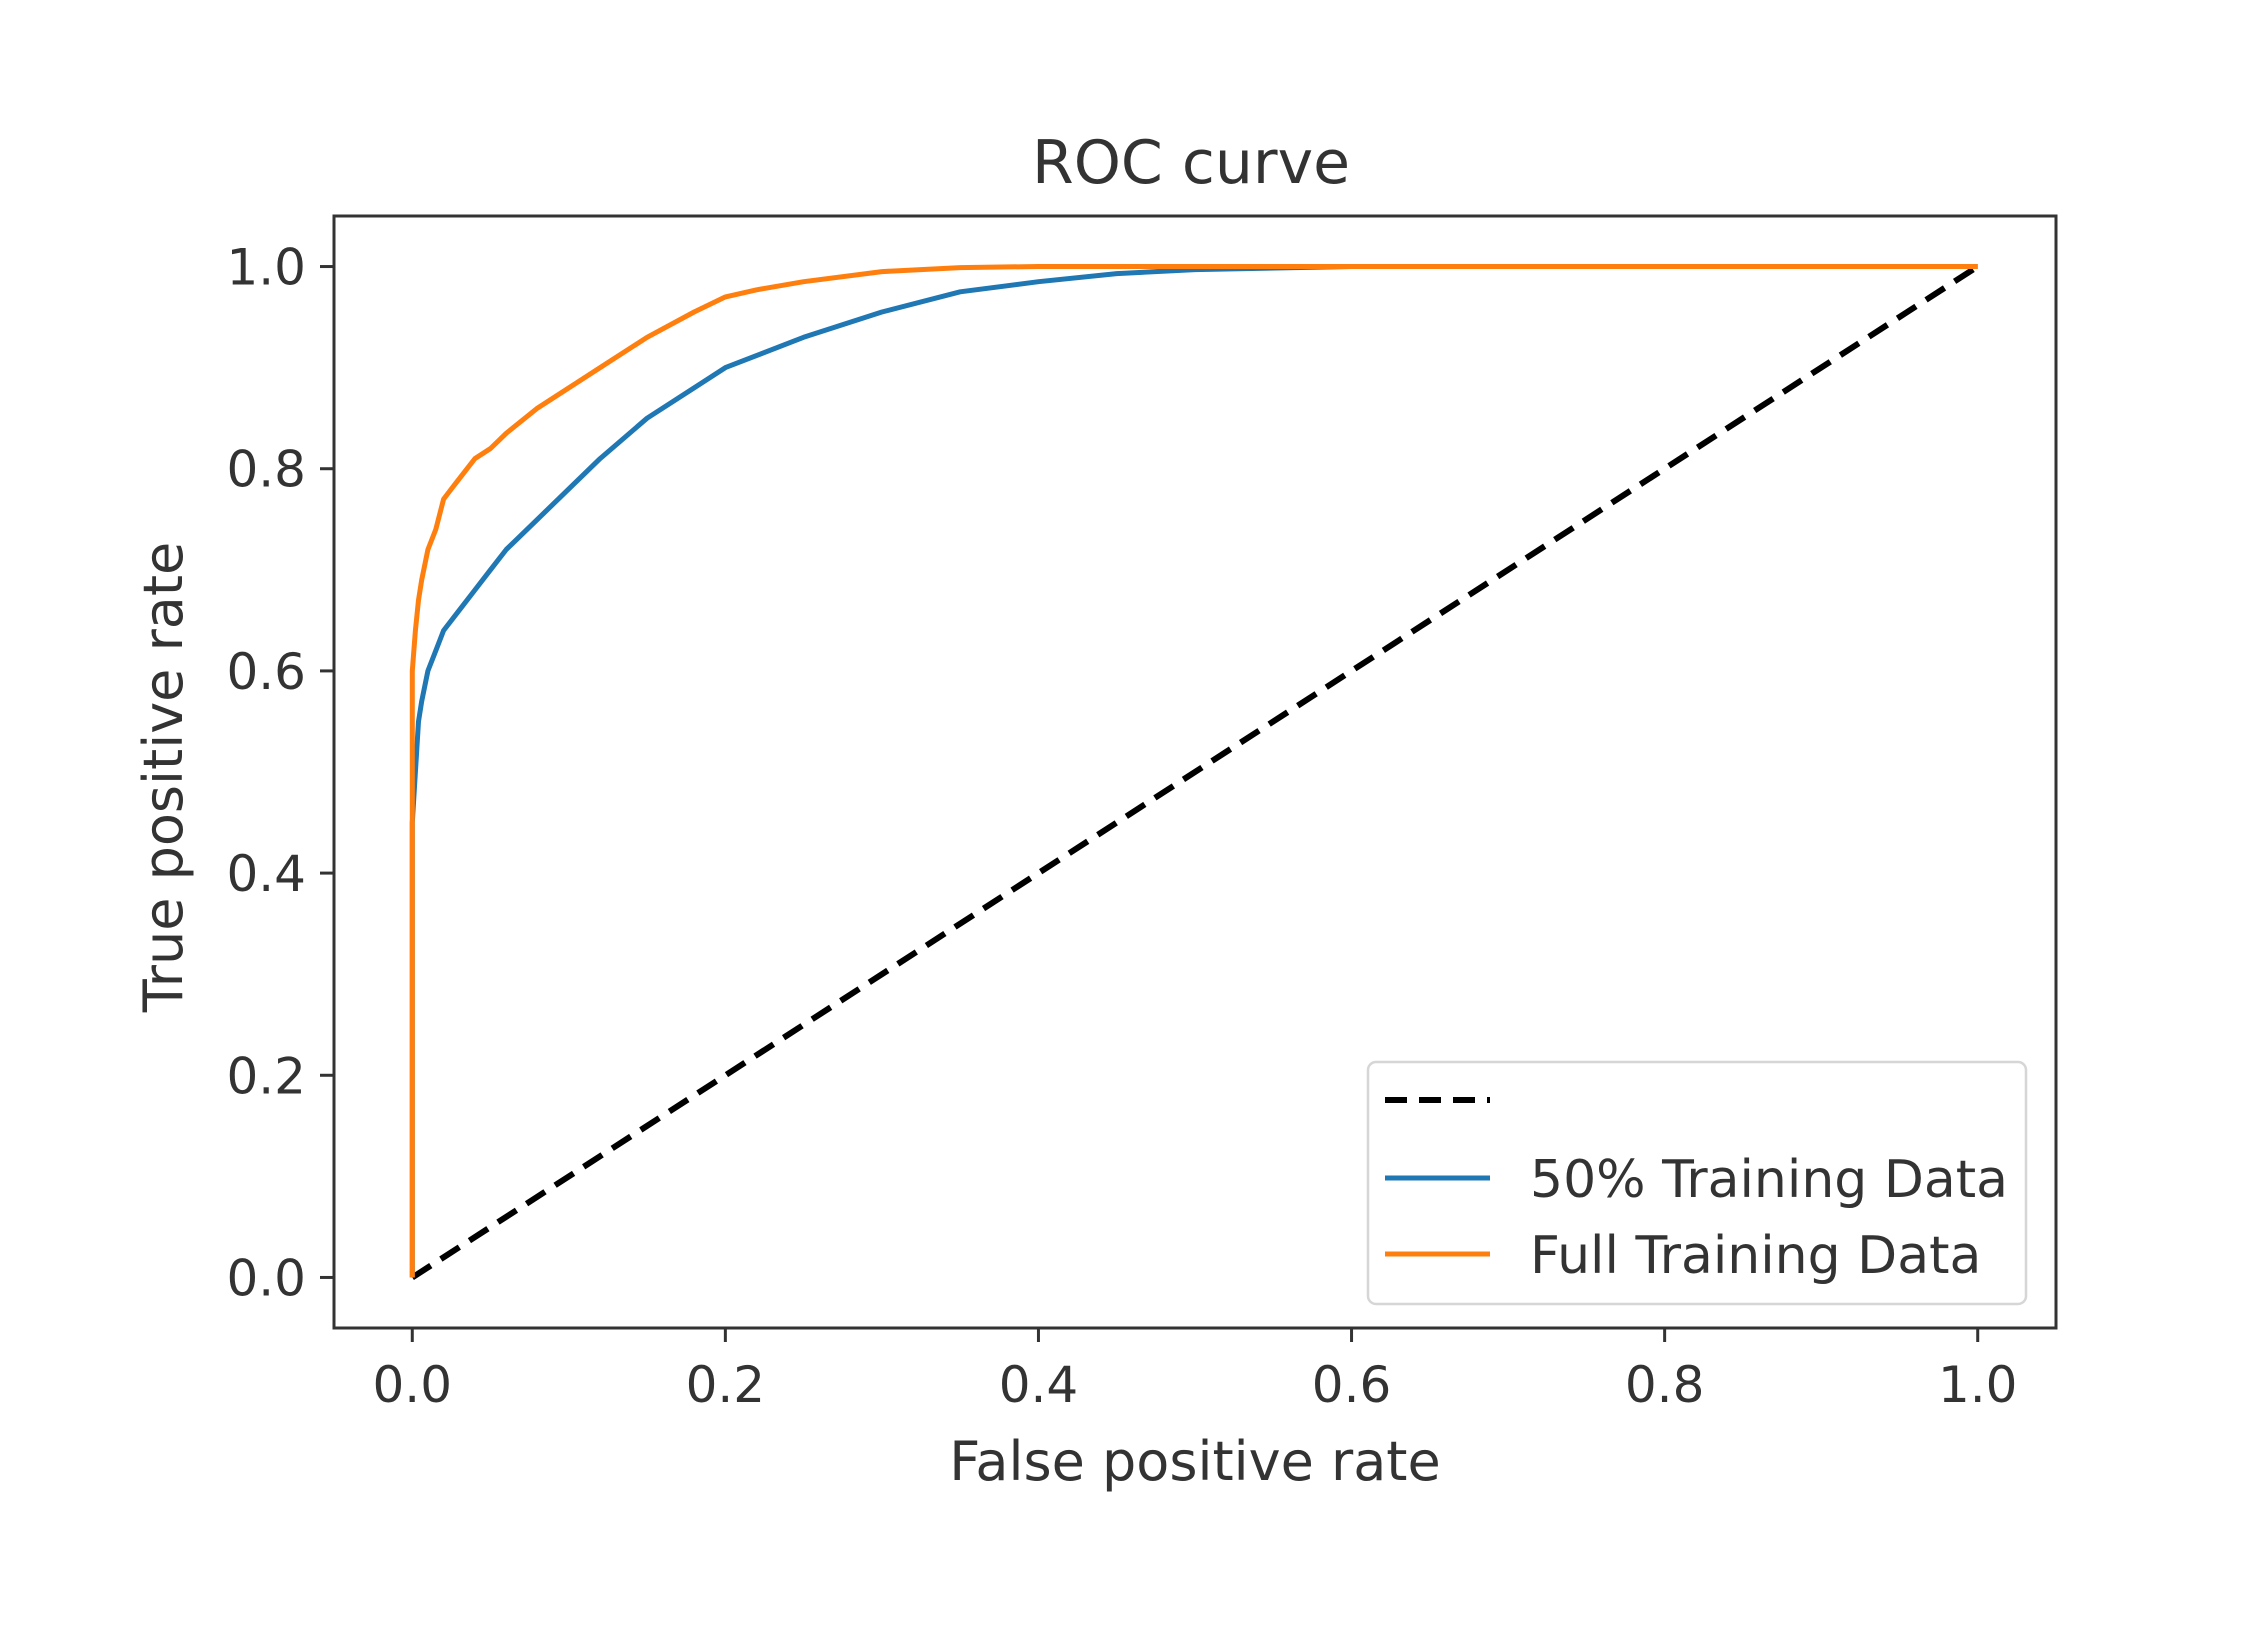  I want to click on legend: 50% Training Data Full Training Data, so click(1697, 1183).